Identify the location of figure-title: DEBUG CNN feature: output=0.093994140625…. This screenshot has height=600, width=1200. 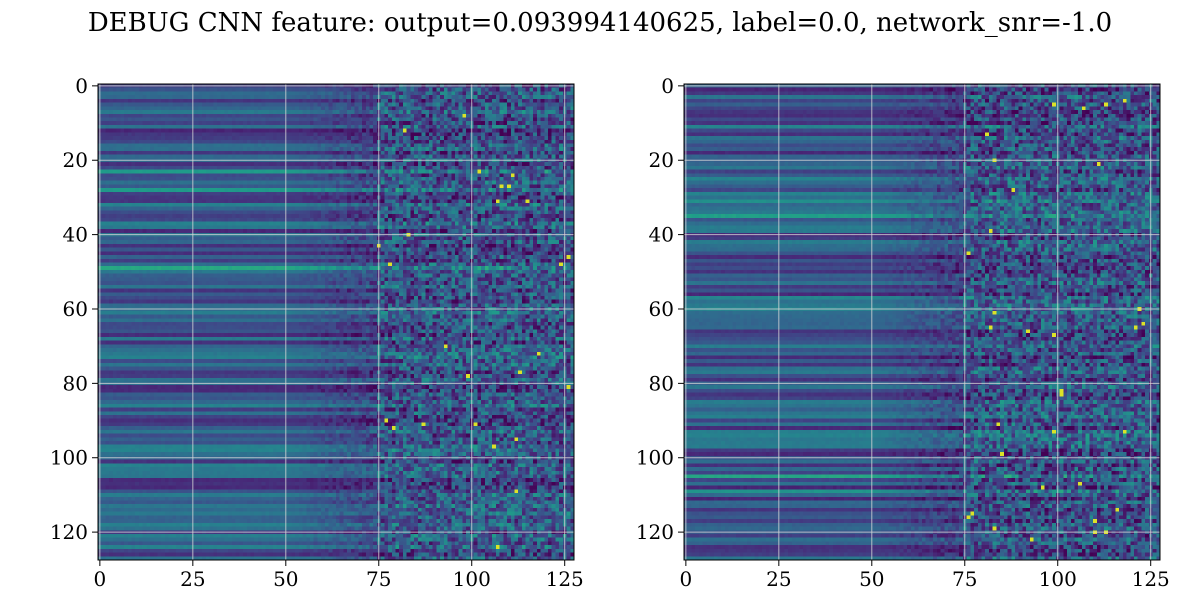
(600, 23).